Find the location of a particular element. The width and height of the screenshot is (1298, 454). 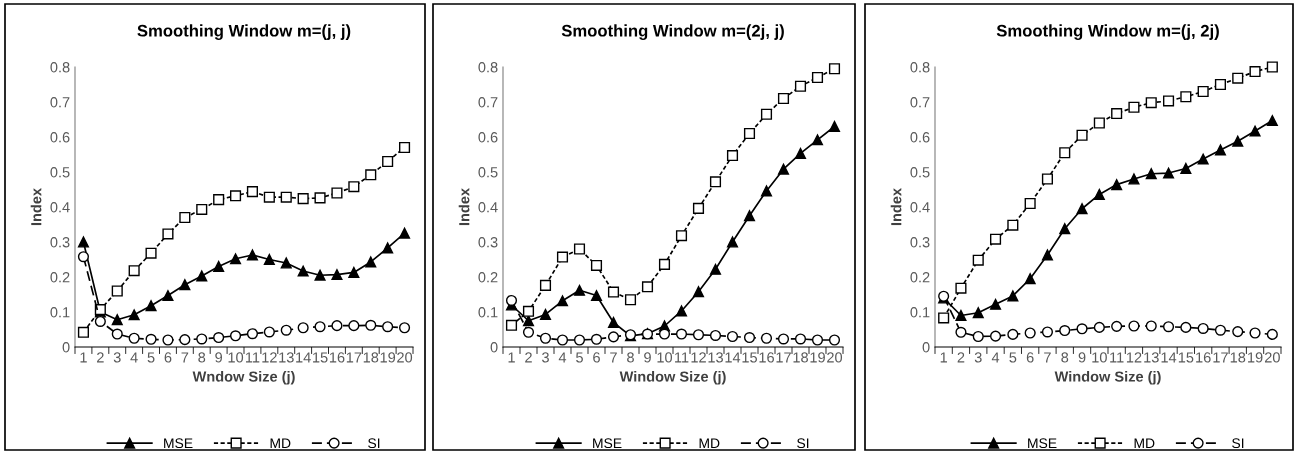

chart-title: Smoothing Window m=(2j, j) is located at coordinates (672, 32).